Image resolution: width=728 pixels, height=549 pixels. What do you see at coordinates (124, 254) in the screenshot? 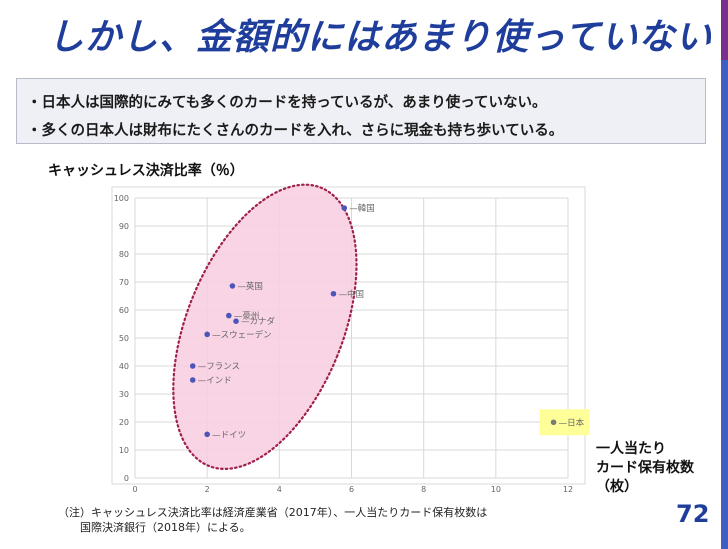
I see `y-tick-label: 80` at bounding box center [124, 254].